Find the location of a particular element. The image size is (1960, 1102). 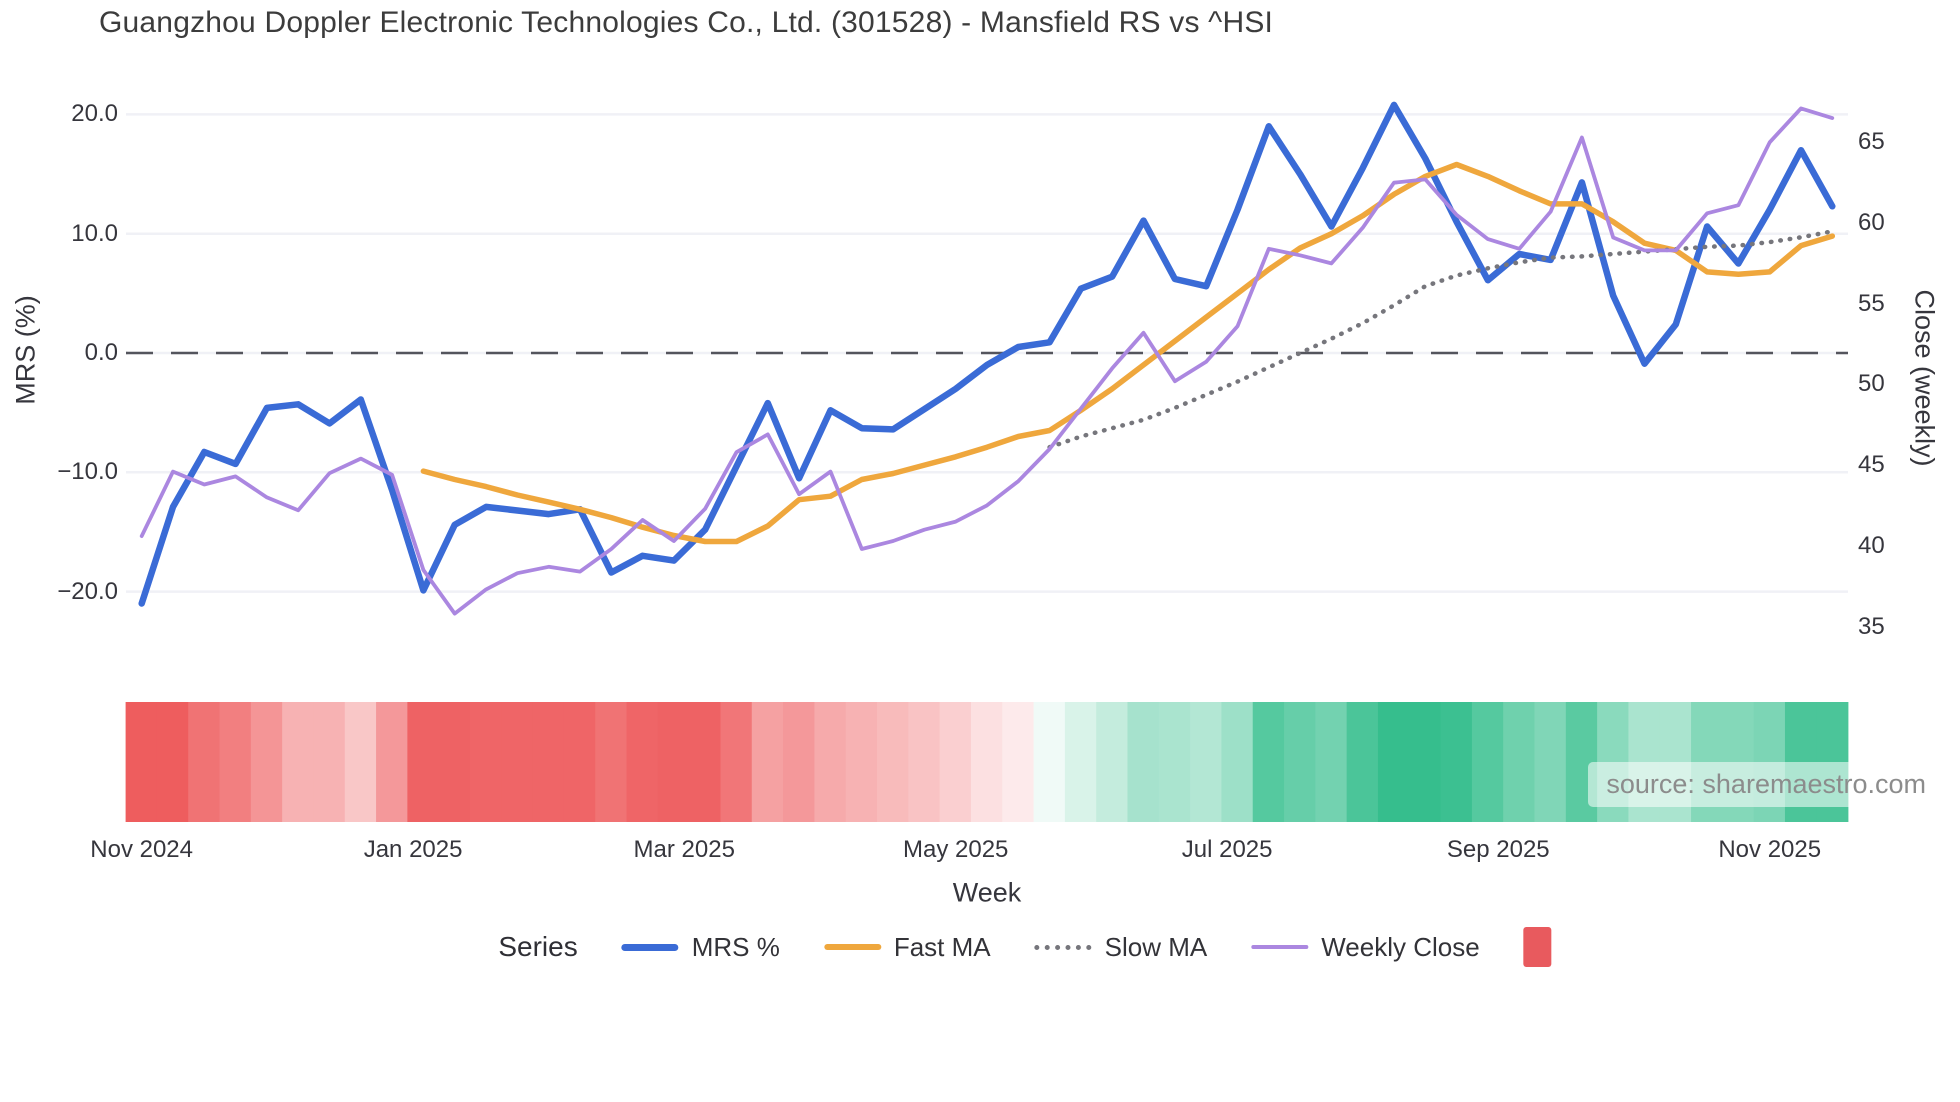

y-left-tick: 20.0 is located at coordinates (94, 114).